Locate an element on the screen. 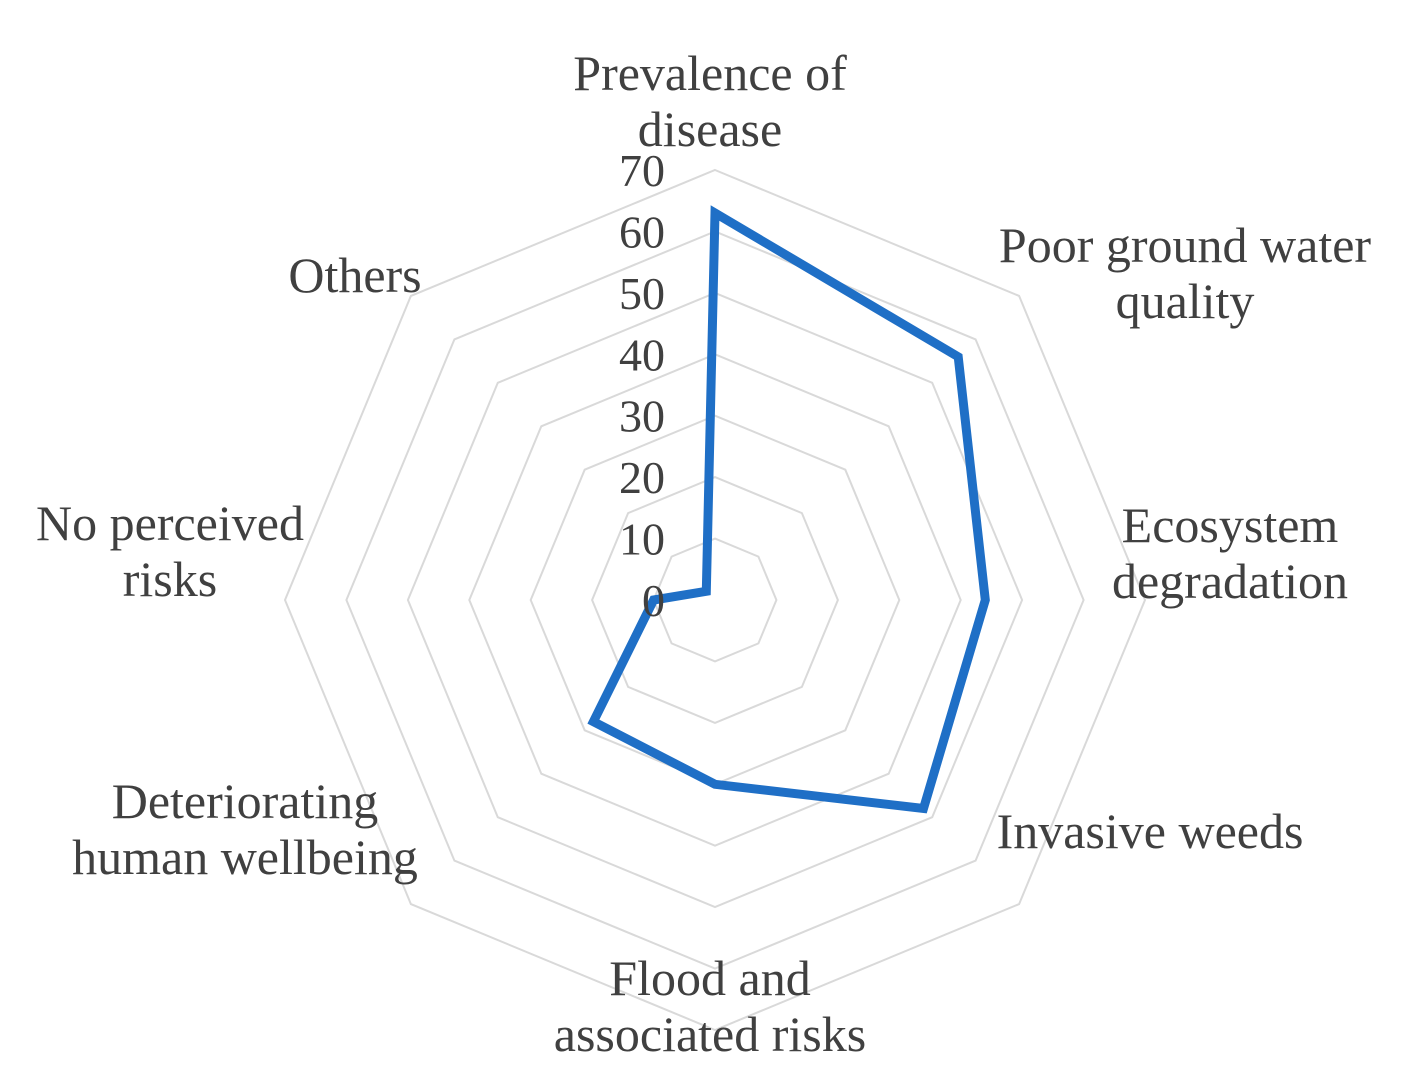 The width and height of the screenshot is (1410, 1089). category-label-7: Others is located at coordinates (354, 275).